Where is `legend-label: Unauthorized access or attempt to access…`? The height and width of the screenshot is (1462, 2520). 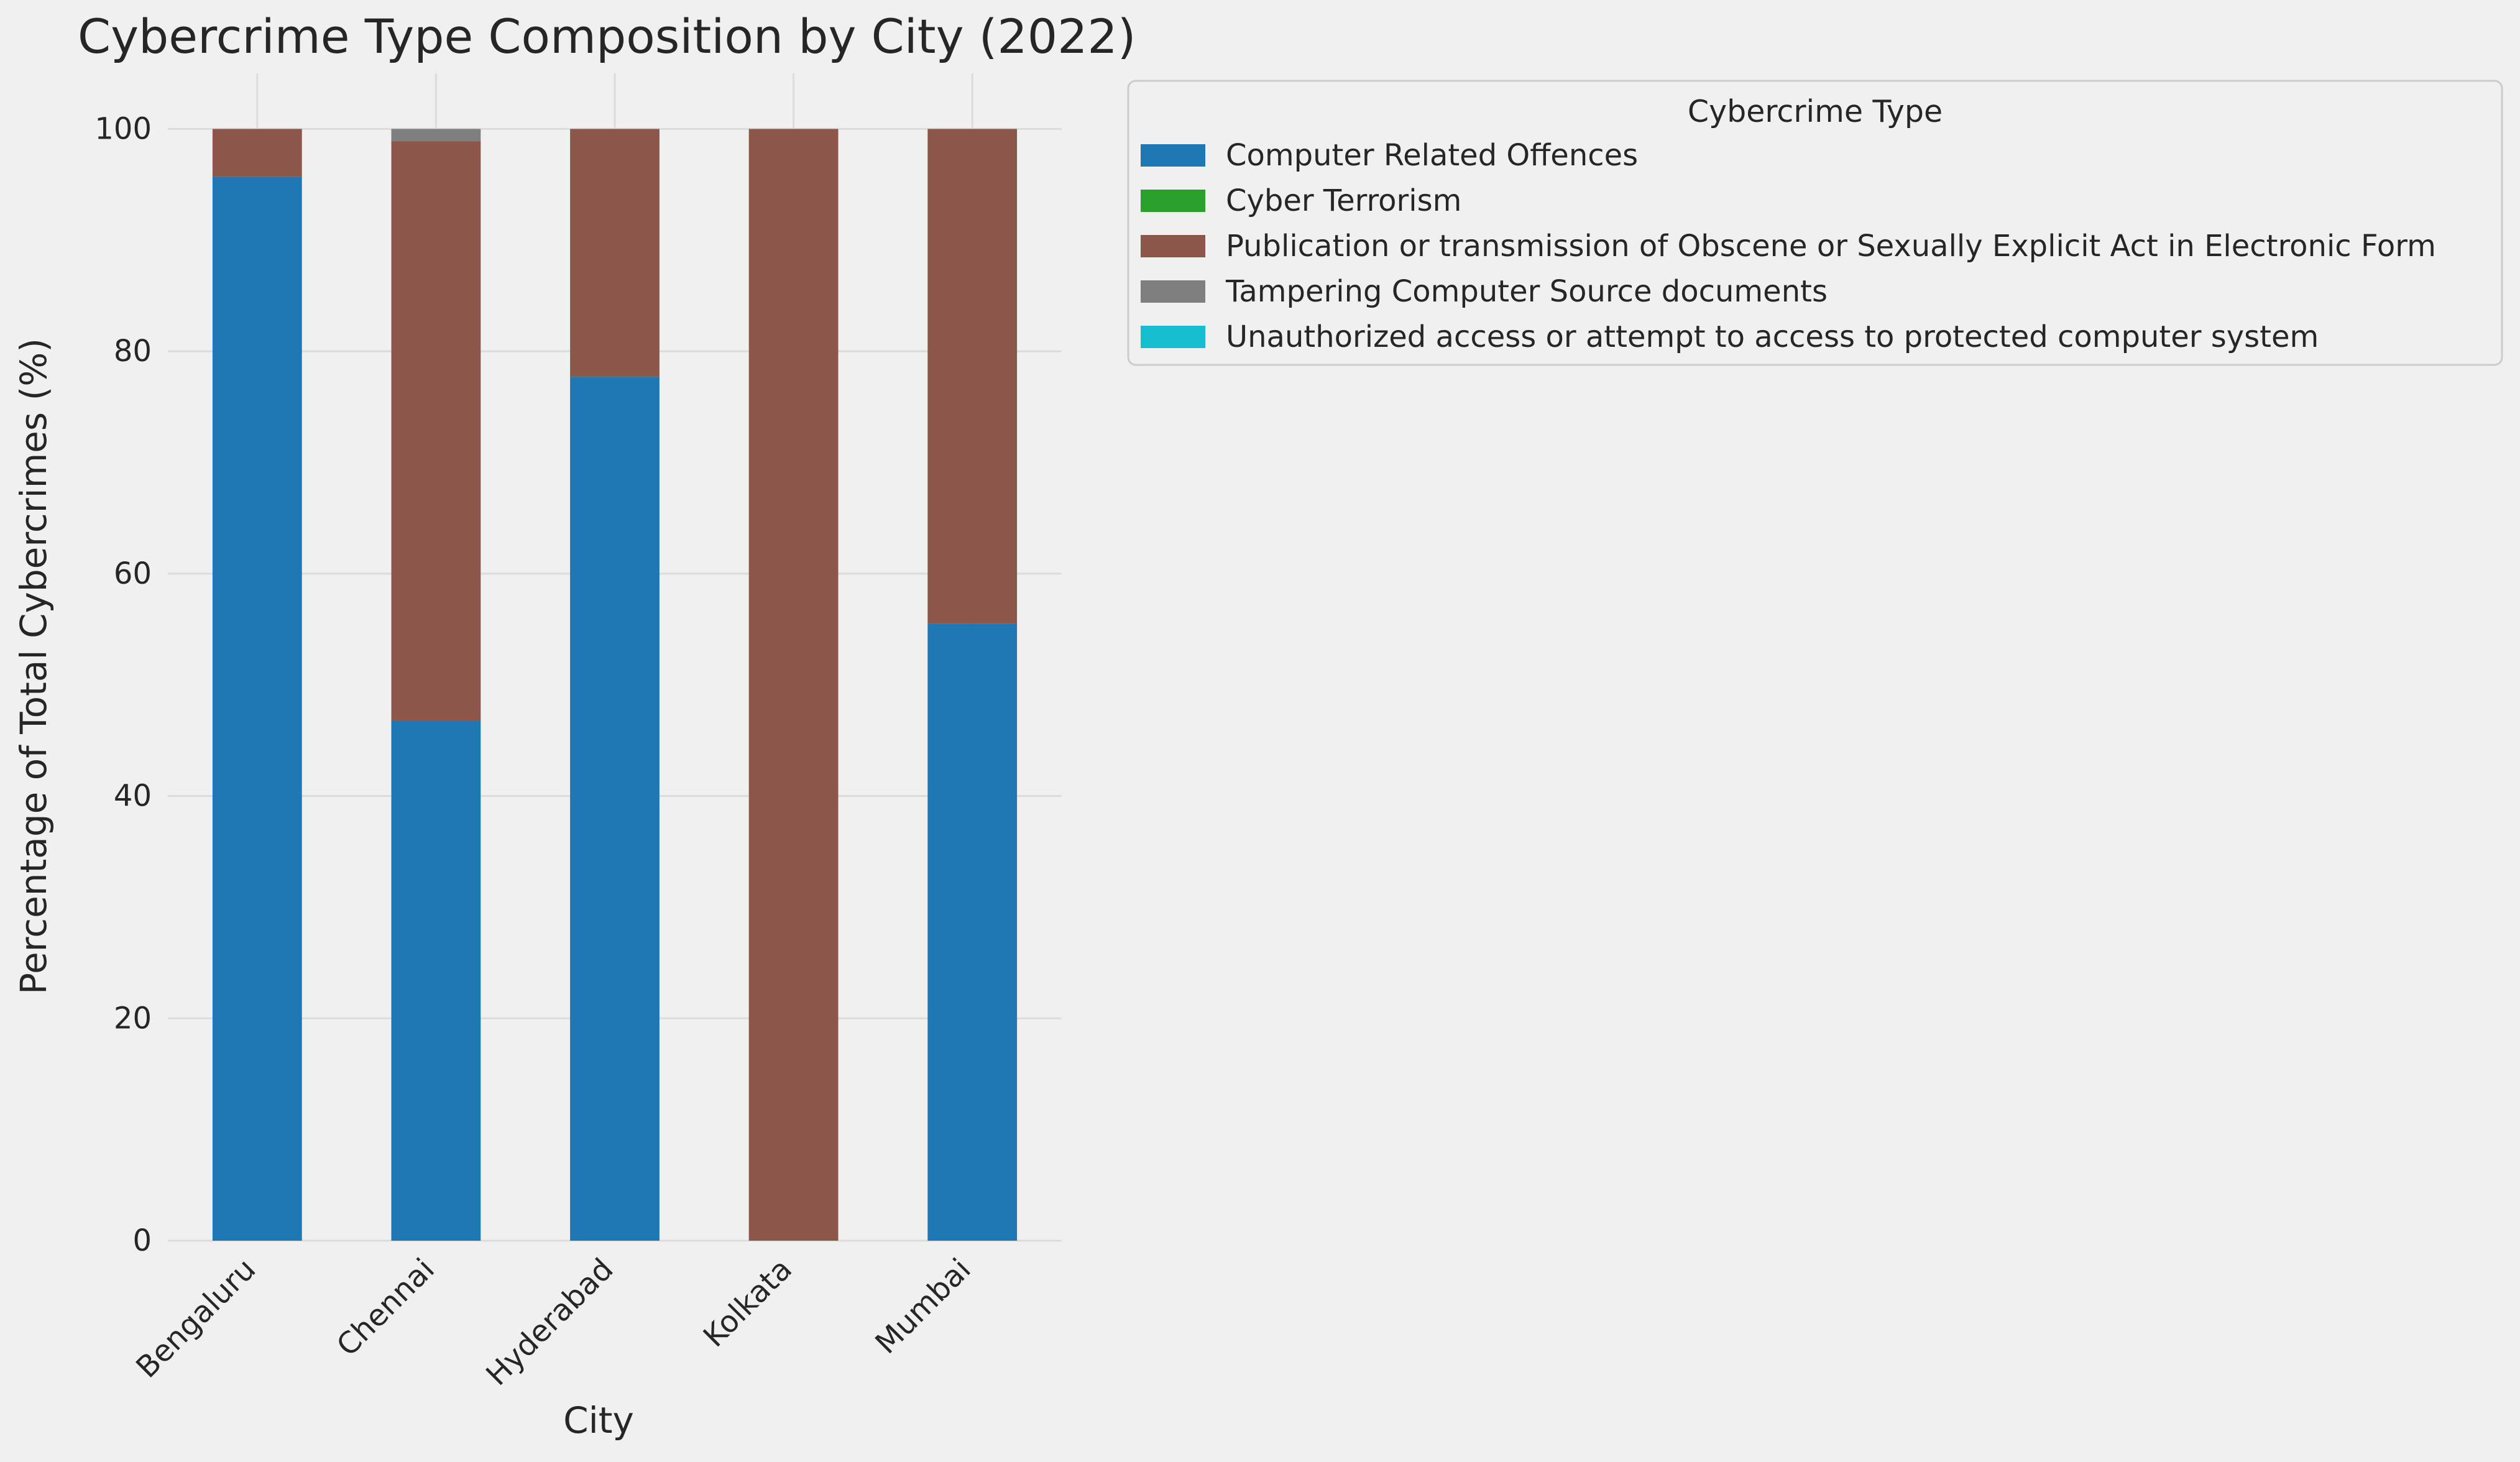 legend-label: Unauthorized access or attempt to access… is located at coordinates (1772, 337).